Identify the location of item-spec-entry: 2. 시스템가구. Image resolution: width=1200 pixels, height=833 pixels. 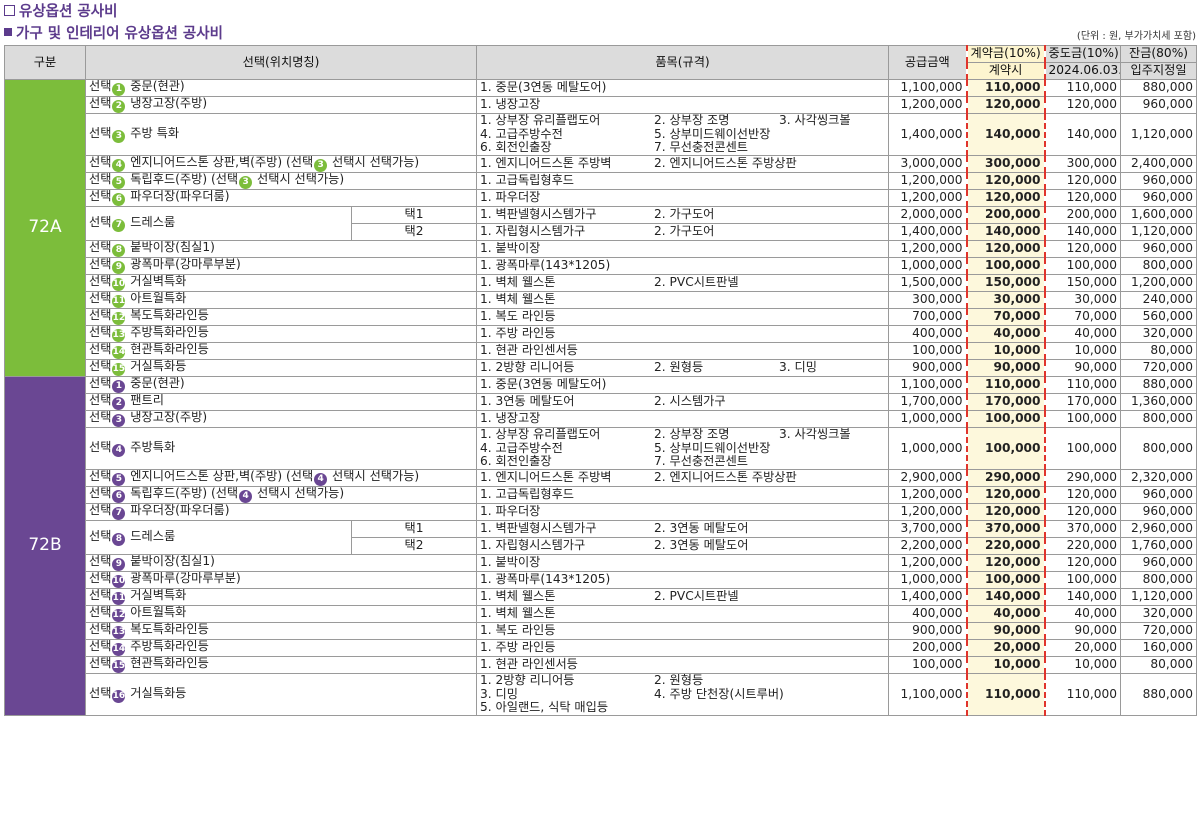
(690, 401).